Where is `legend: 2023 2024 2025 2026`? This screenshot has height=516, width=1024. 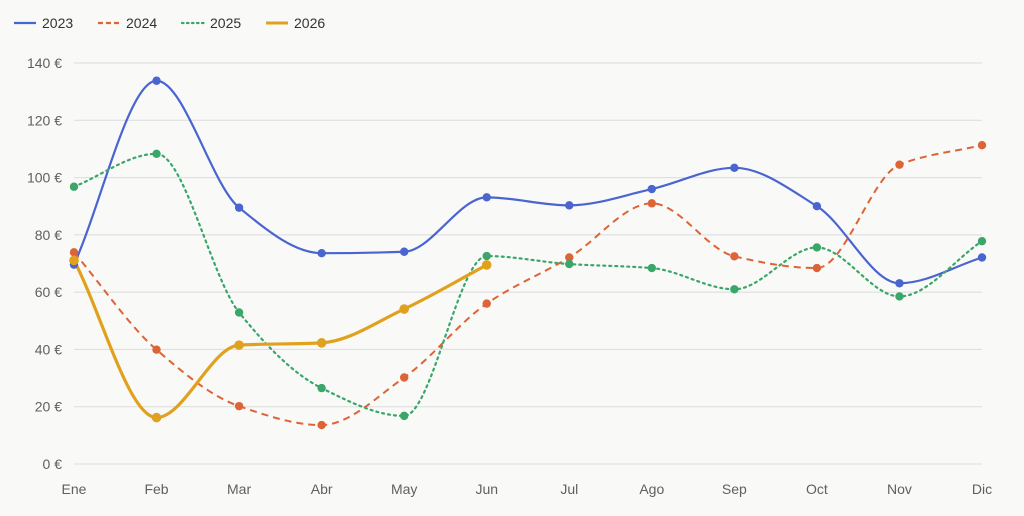
legend: 2023 2024 2025 2026 is located at coordinates (169, 23).